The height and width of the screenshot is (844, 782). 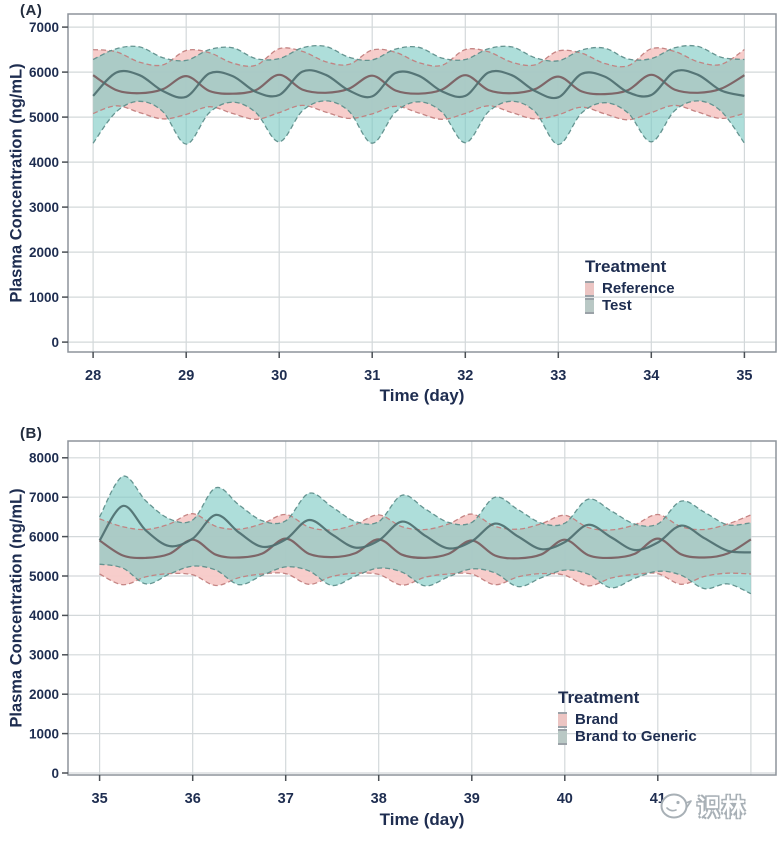 I want to click on x-tick-label: 40, so click(x=565, y=799).